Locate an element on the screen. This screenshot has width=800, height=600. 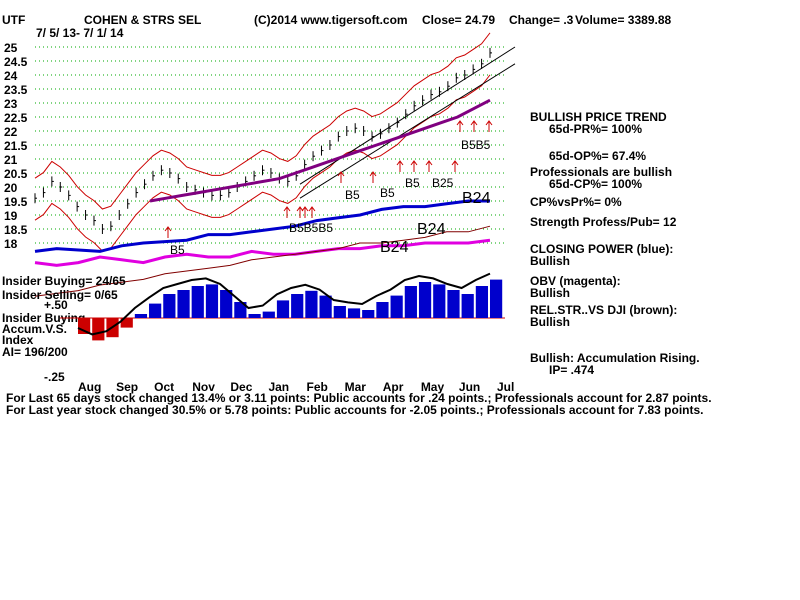
x-tick-label: Mar is located at coordinates (356, 387).